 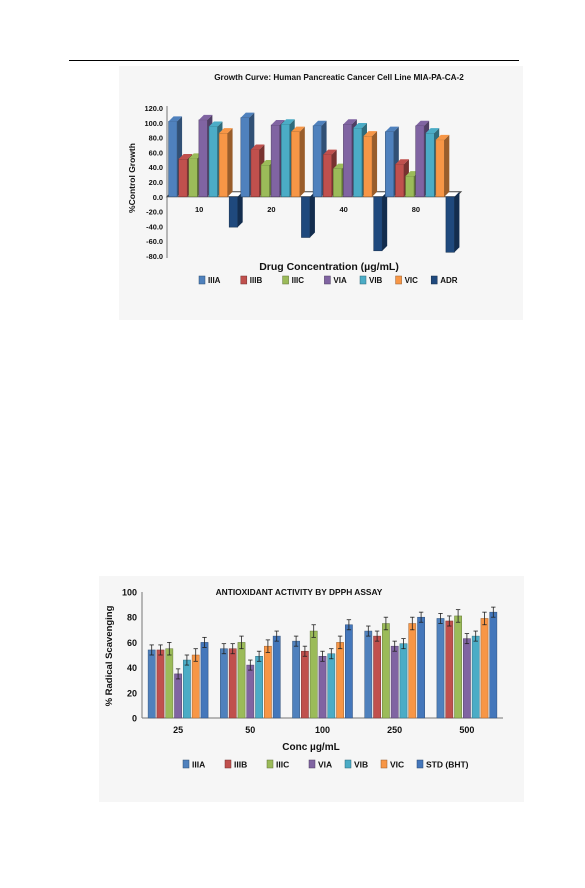 I want to click on y-tick-label: 40, so click(x=132, y=668).